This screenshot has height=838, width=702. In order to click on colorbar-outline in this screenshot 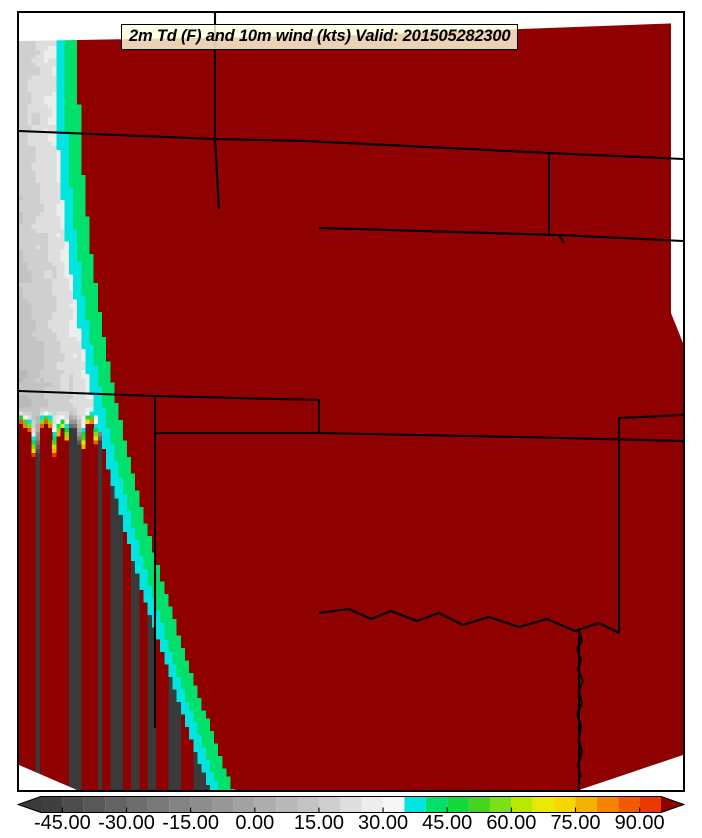, I will do `click(351, 804)`.